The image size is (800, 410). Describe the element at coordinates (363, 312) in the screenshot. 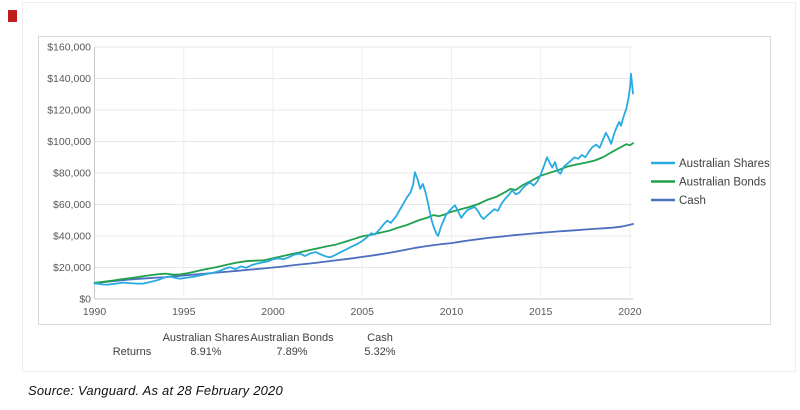

I see `x-axis-tick-label: 2005` at that location.